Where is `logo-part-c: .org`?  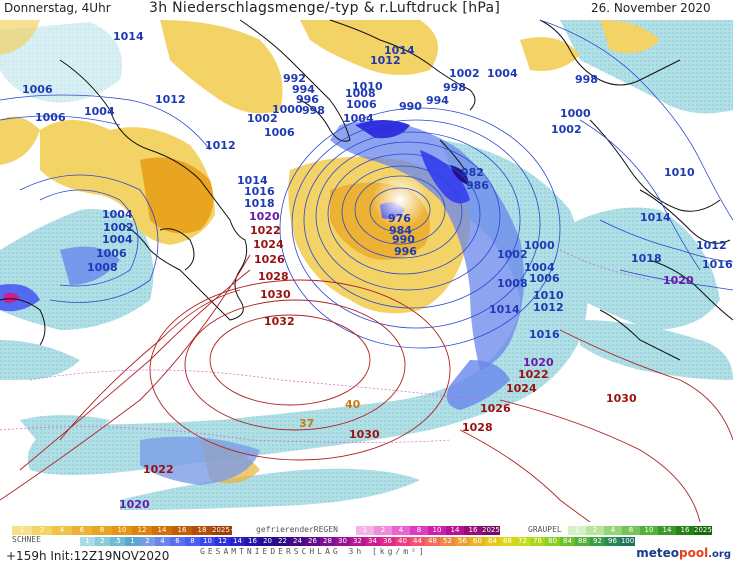
logo-part-c: .org is located at coordinates (719, 554).